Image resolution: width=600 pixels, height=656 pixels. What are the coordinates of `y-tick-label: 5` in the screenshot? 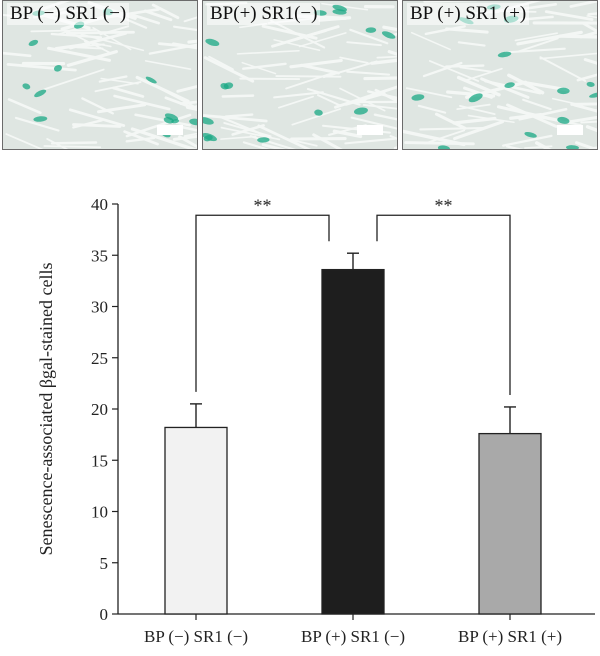 It's located at (104, 563).